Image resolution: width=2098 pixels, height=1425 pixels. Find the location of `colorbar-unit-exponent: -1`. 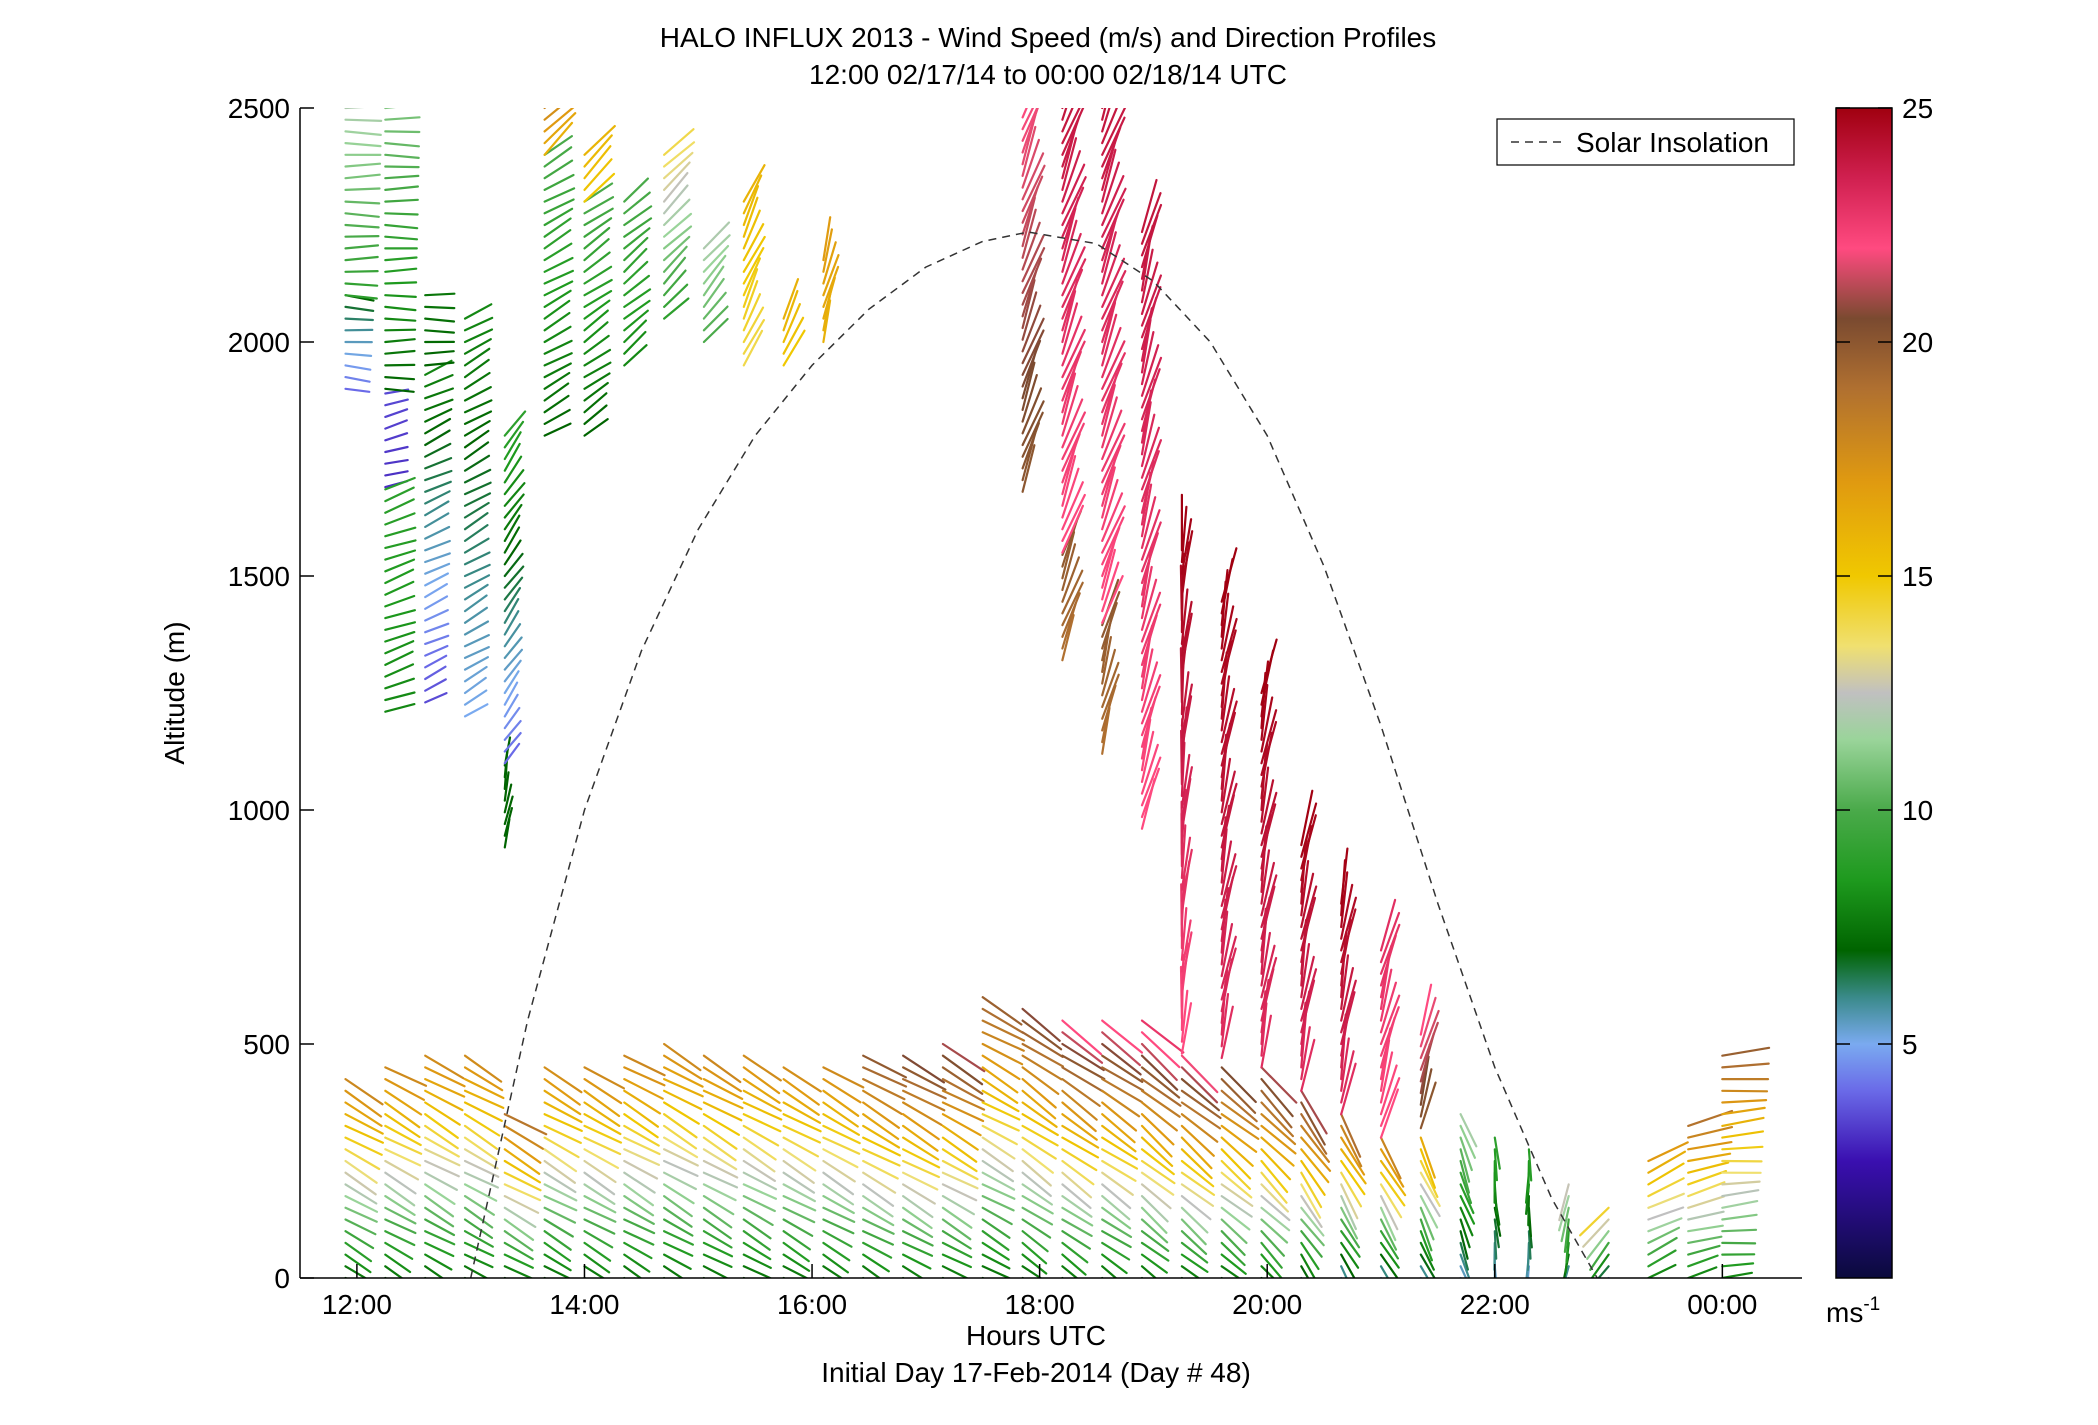

colorbar-unit-exponent: -1 is located at coordinates (1871, 1304).